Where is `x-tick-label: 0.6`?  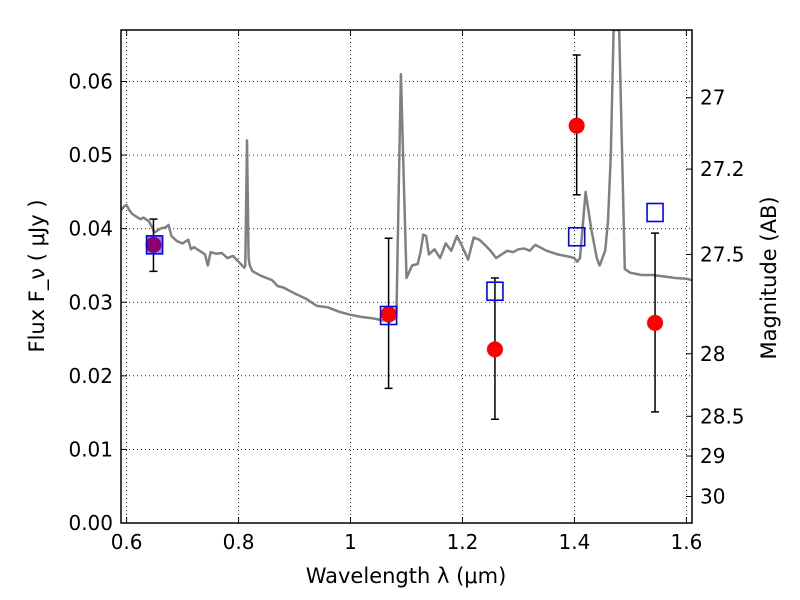 x-tick-label: 0.6 is located at coordinates (127, 542).